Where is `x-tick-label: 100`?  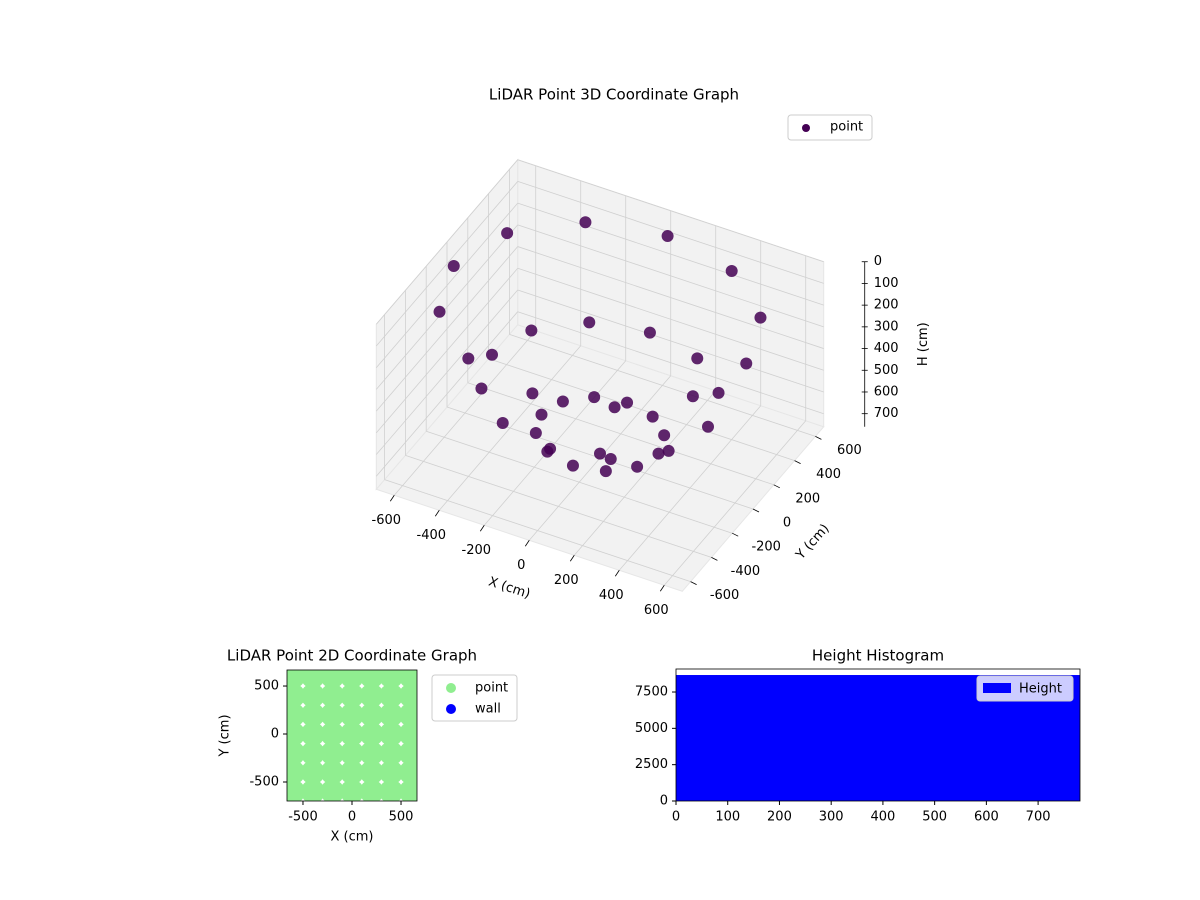 x-tick-label: 100 is located at coordinates (727, 817).